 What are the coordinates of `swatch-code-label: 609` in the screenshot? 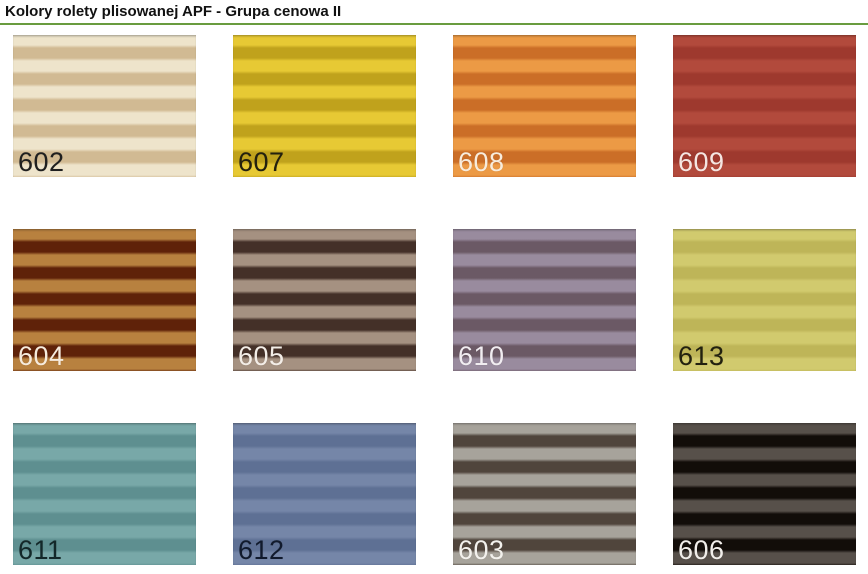 It's located at (701, 162).